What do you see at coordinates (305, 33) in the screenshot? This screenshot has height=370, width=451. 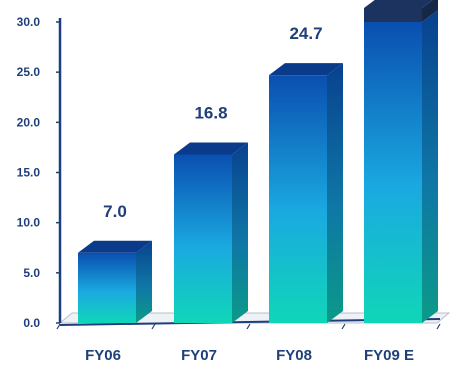 I see `data-label: 24.7` at bounding box center [305, 33].